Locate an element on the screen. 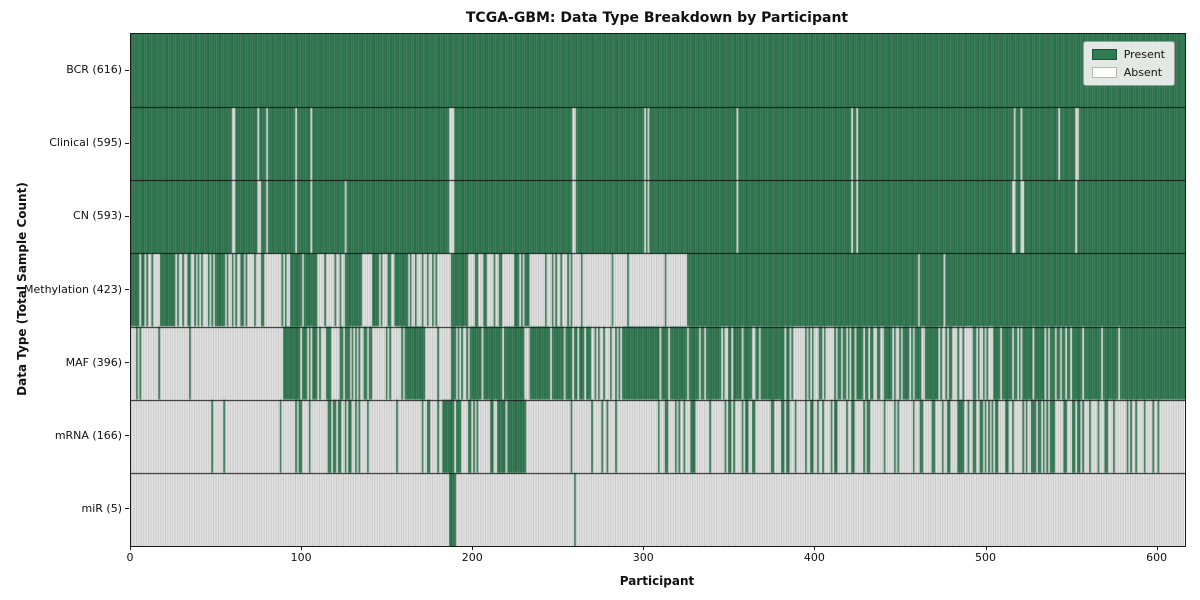 The height and width of the screenshot is (600, 1200). y-row-label-miR: miR (5) is located at coordinates (102, 508).